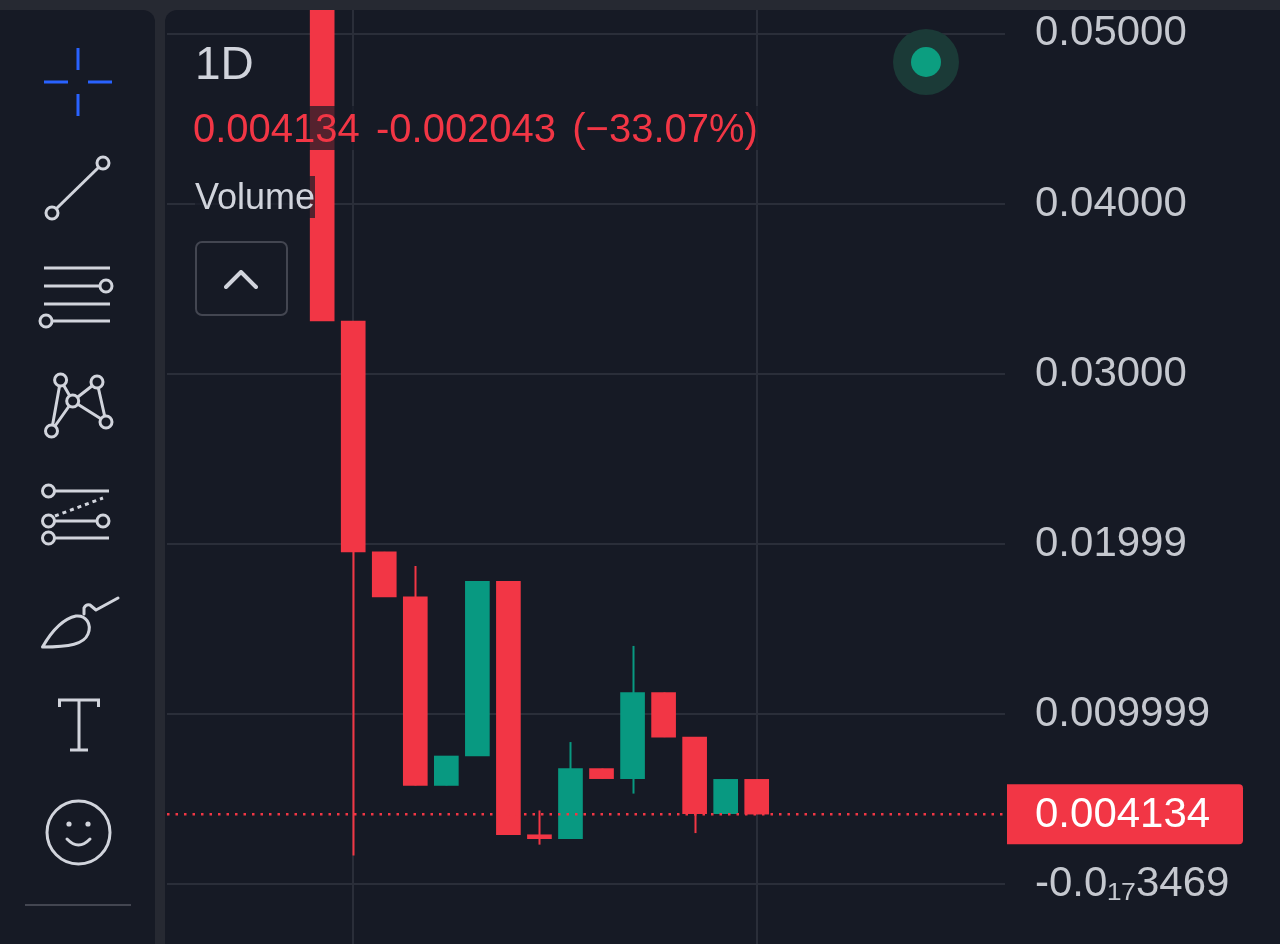 The image size is (1280, 944). What do you see at coordinates (1111, 31) in the screenshot?
I see `y-tick-label: 0.05000` at bounding box center [1111, 31].